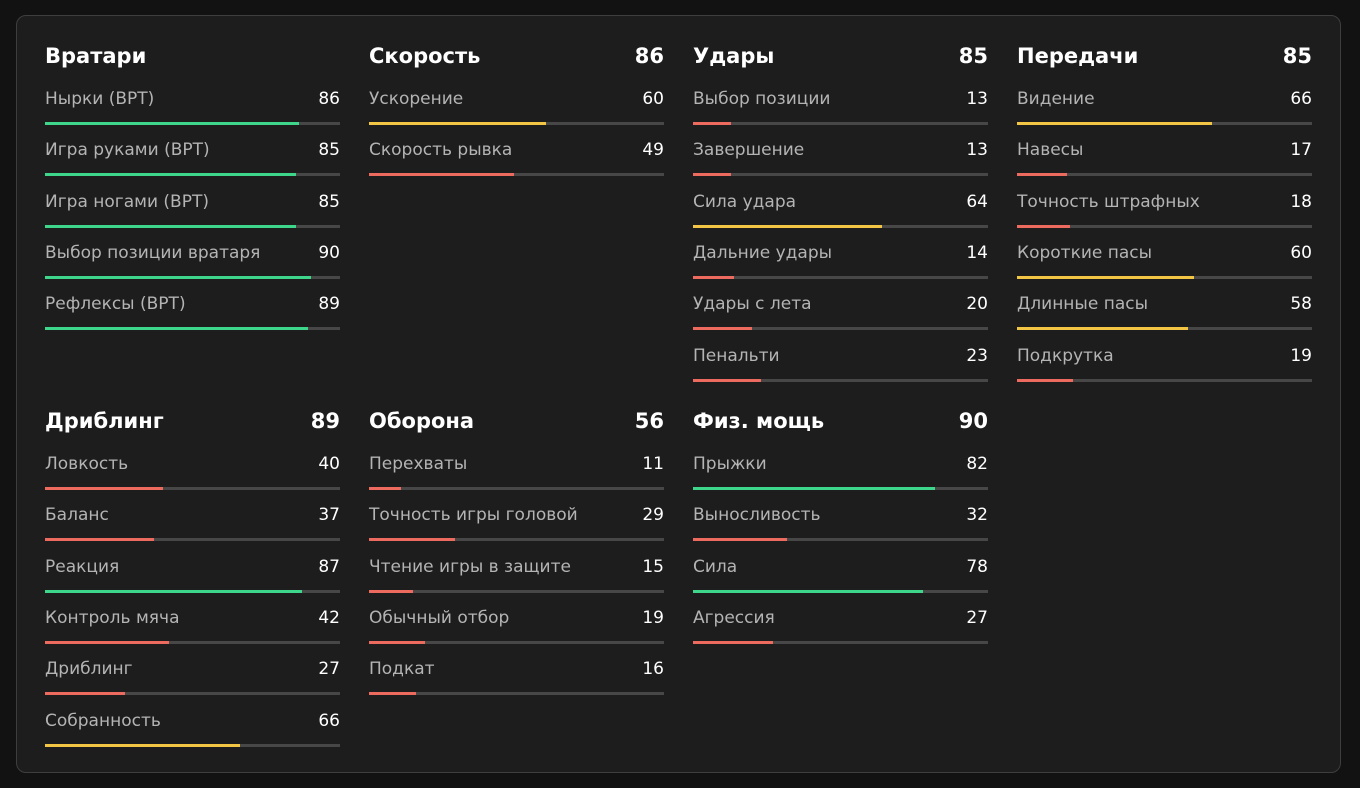 The height and width of the screenshot is (788, 1360). Describe the element at coordinates (418, 464) in the screenshot. I see `stat-label: Перехваты` at that location.